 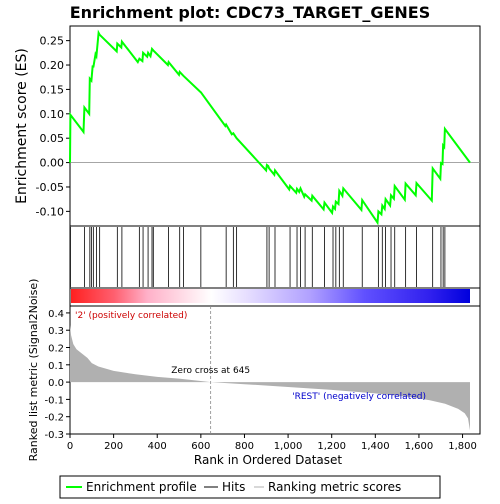 What do you see at coordinates (56, 331) in the screenshot?
I see `metric-y-tick-label: 0.3` at bounding box center [56, 331].